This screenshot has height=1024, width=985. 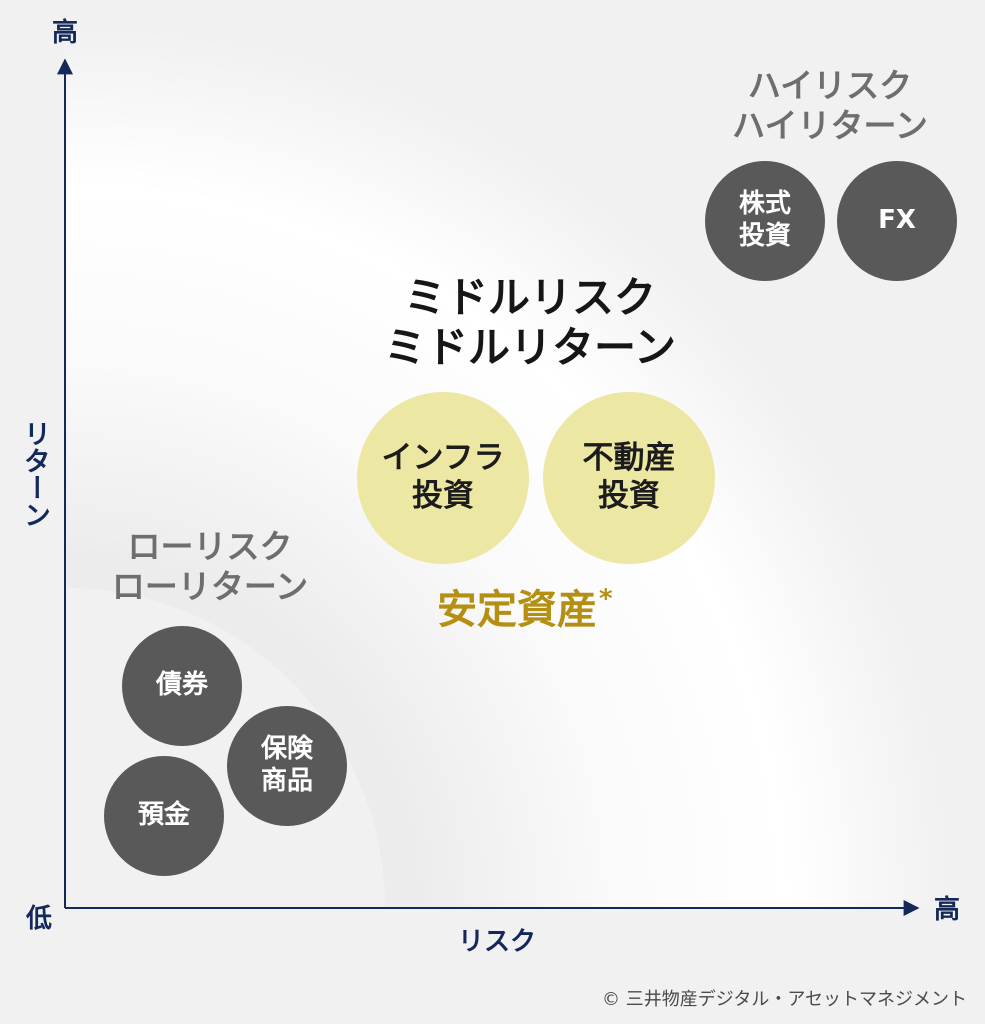 I want to click on fx-bubble: FX, so click(x=897, y=221).